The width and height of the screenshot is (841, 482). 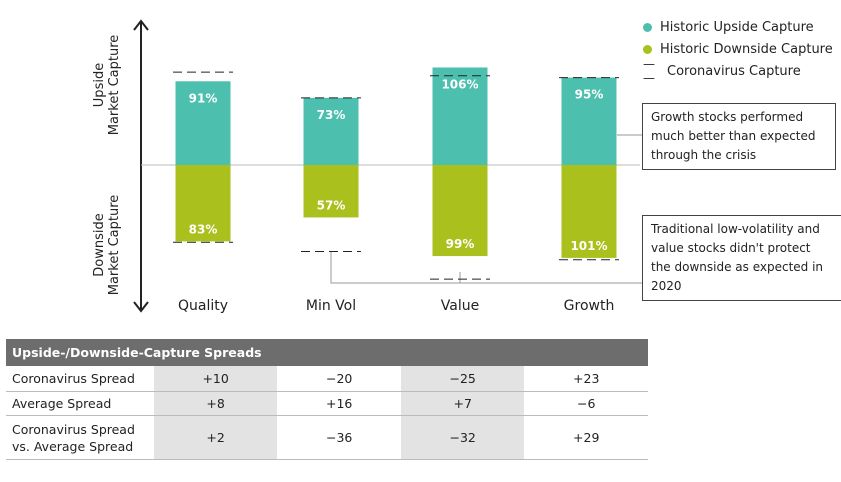 I want to click on axis-arrow-up-icon, so click(x=141, y=25).